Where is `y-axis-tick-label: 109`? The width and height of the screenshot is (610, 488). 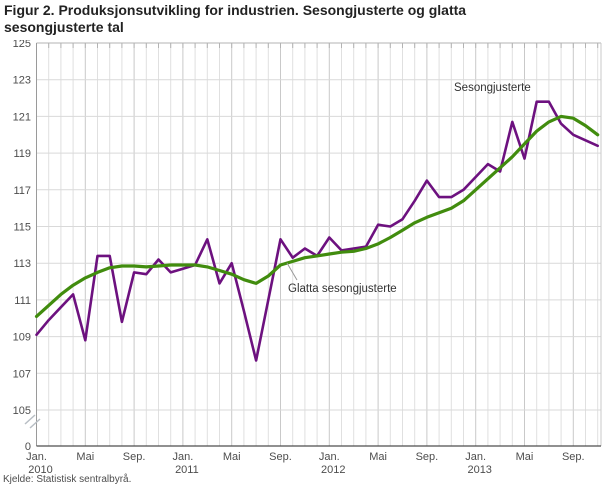
y-axis-tick-label: 109 is located at coordinates (22, 338).